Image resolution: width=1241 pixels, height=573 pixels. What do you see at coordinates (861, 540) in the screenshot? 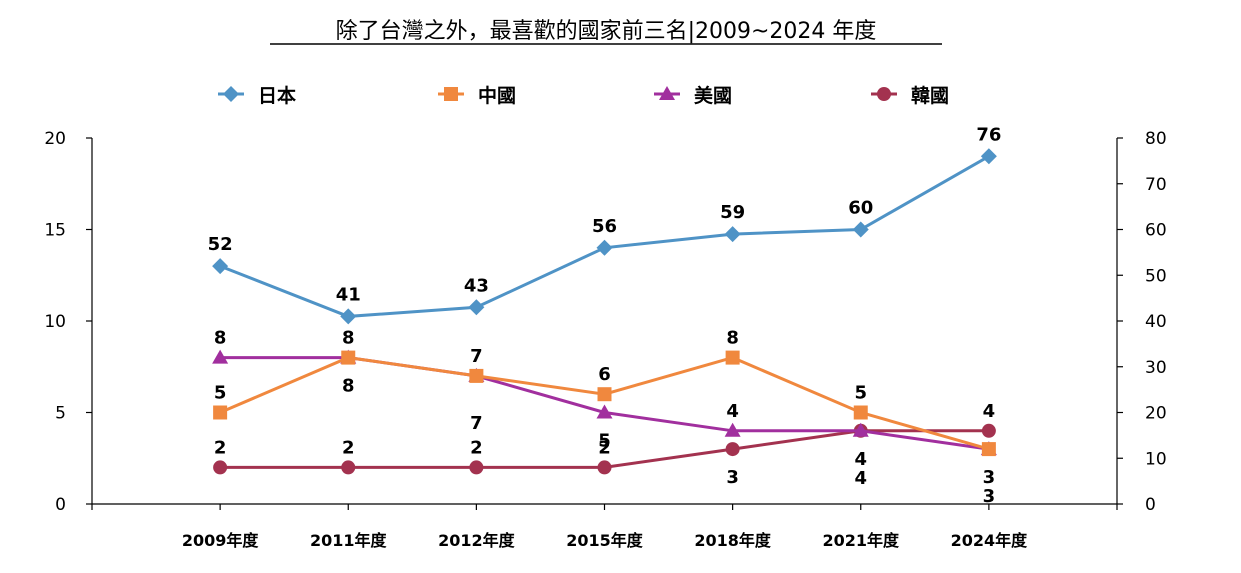
I see `x-tick-label: 2021年度` at bounding box center [861, 540].